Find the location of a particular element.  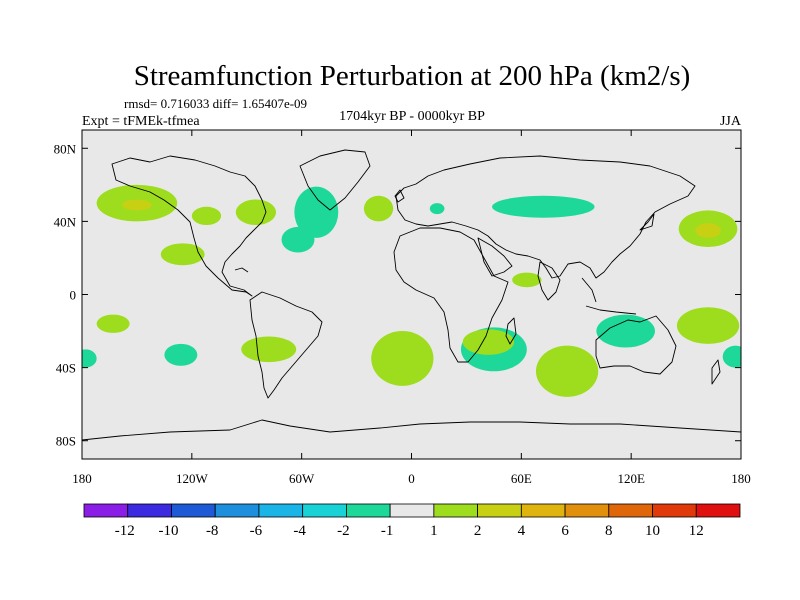

colorbar-label-13: 12 is located at coordinates (696, 531).